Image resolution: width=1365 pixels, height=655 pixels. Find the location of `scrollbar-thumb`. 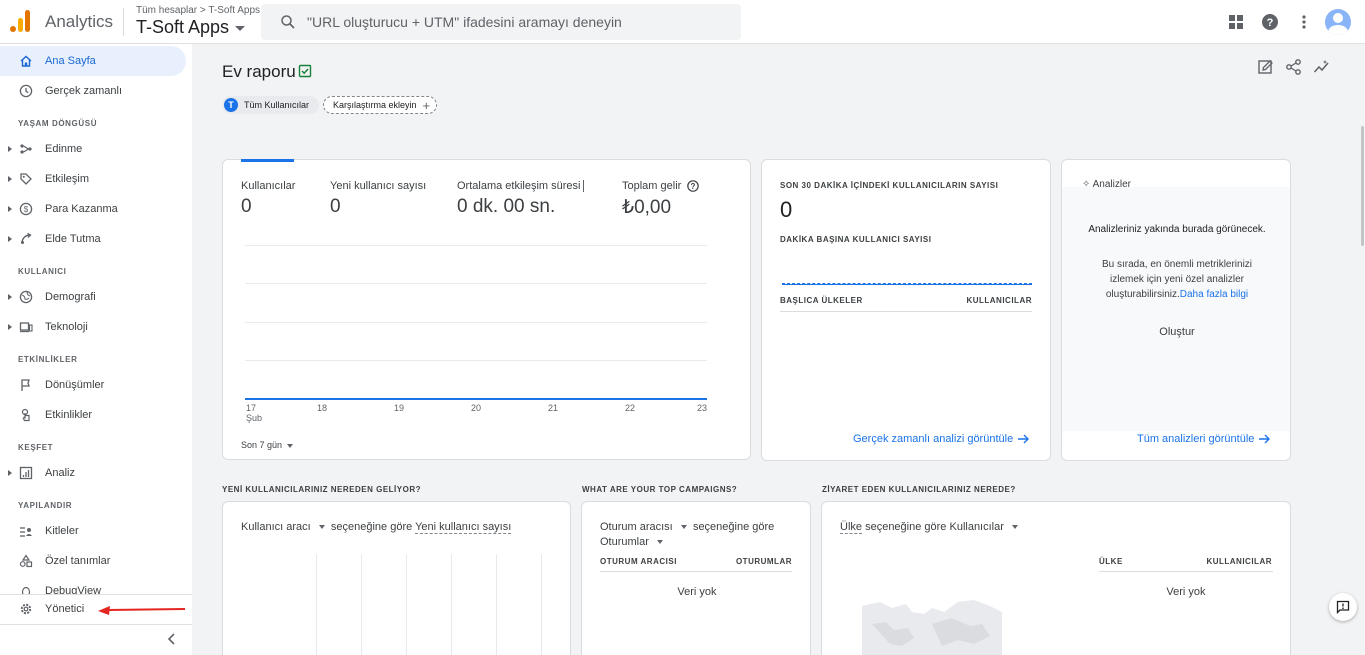

scrollbar-thumb is located at coordinates (1362, 186).